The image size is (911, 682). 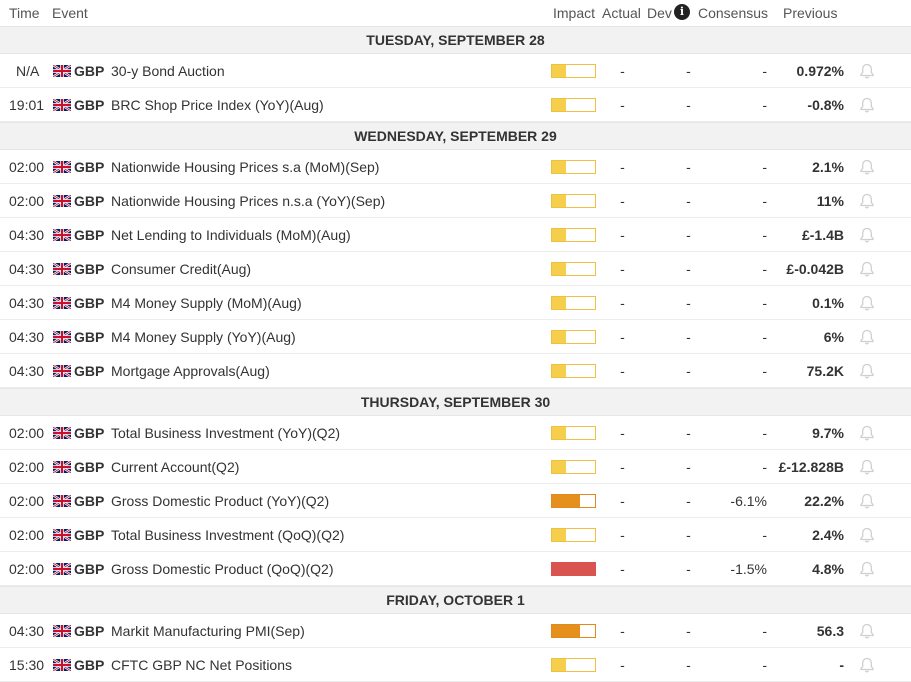 What do you see at coordinates (27, 665) in the screenshot?
I see `event-time: 15:30` at bounding box center [27, 665].